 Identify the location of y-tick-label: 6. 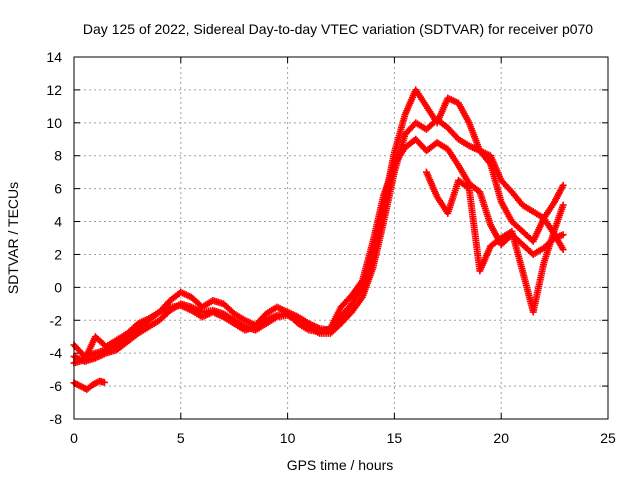
(58, 189).